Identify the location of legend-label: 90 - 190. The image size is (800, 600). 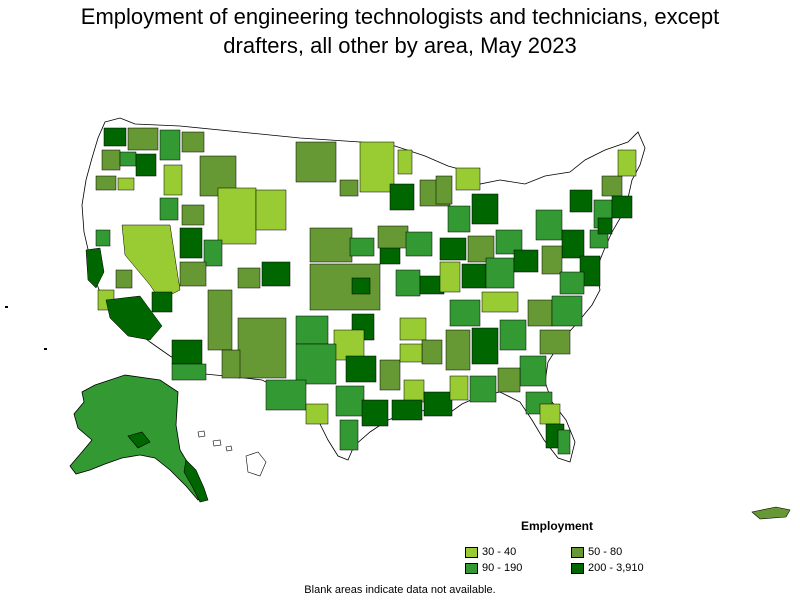
(502, 568).